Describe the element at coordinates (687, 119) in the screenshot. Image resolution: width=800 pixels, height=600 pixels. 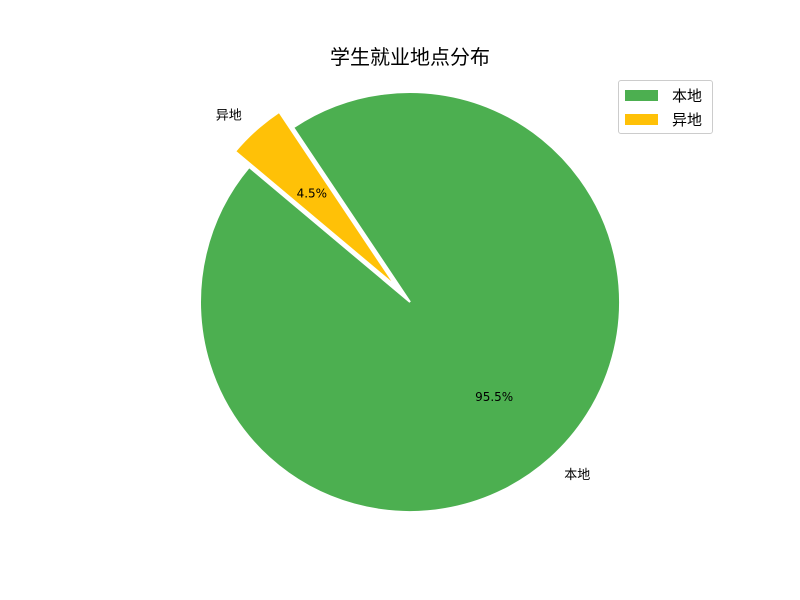
I see `legend-label: 异地` at that location.